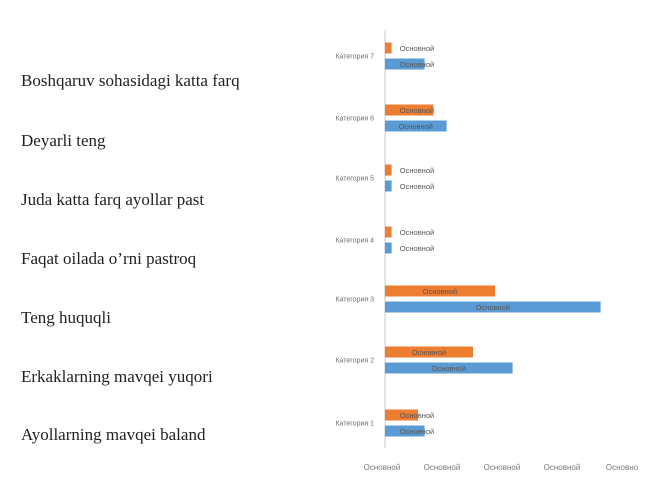  I want to click on bar-s1-c4, so click(388, 232).